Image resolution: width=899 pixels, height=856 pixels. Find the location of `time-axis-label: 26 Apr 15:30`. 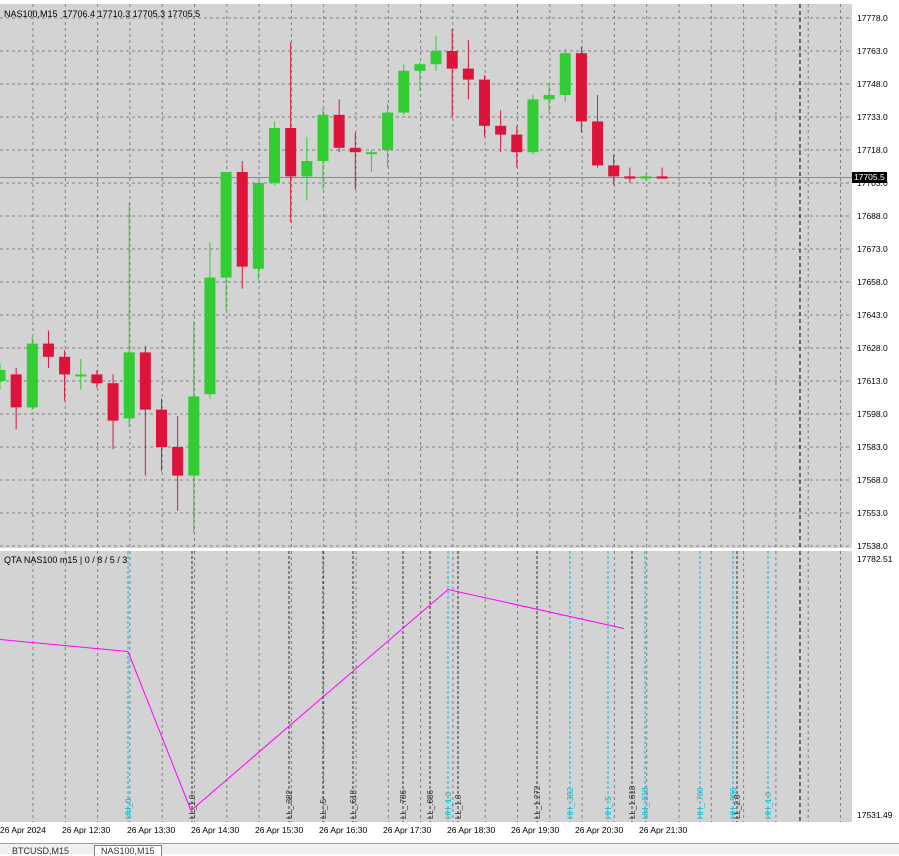

time-axis-label: 26 Apr 15:30 is located at coordinates (279, 830).